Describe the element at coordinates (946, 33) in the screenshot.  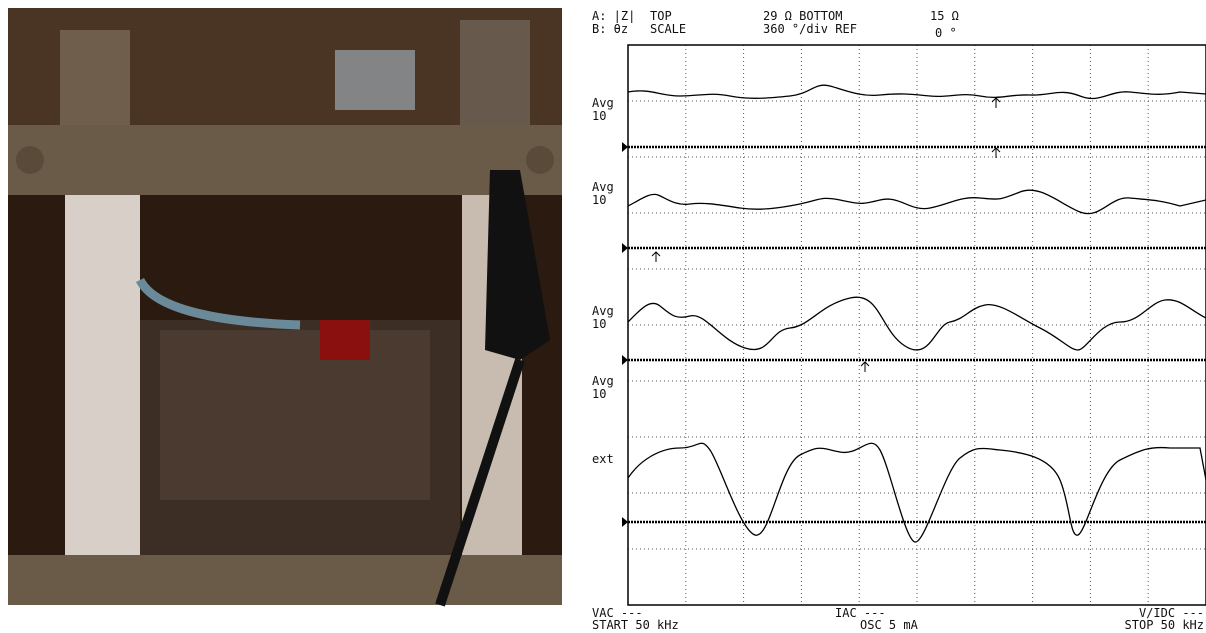
I see `header-text: 0 °` at that location.